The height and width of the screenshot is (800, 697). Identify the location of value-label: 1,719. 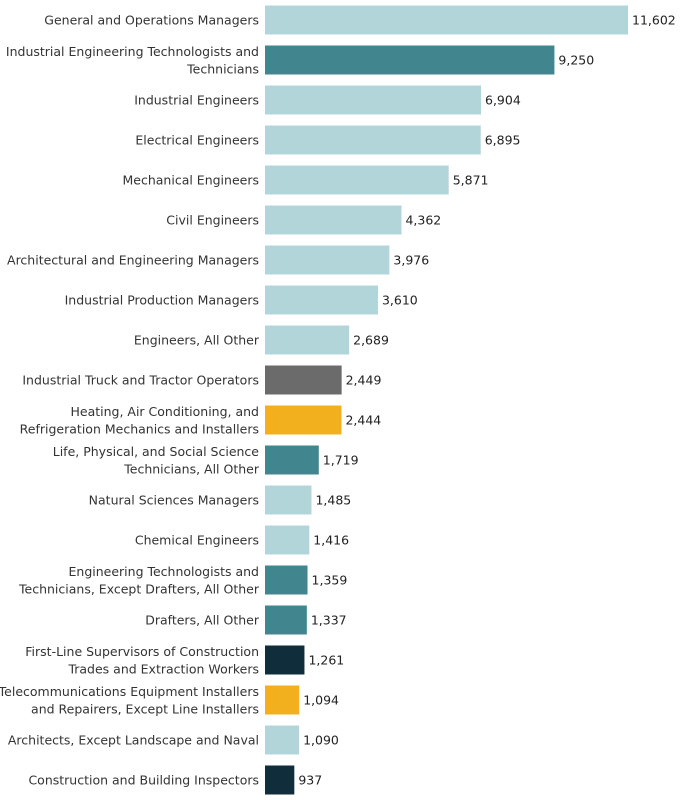
(341, 460).